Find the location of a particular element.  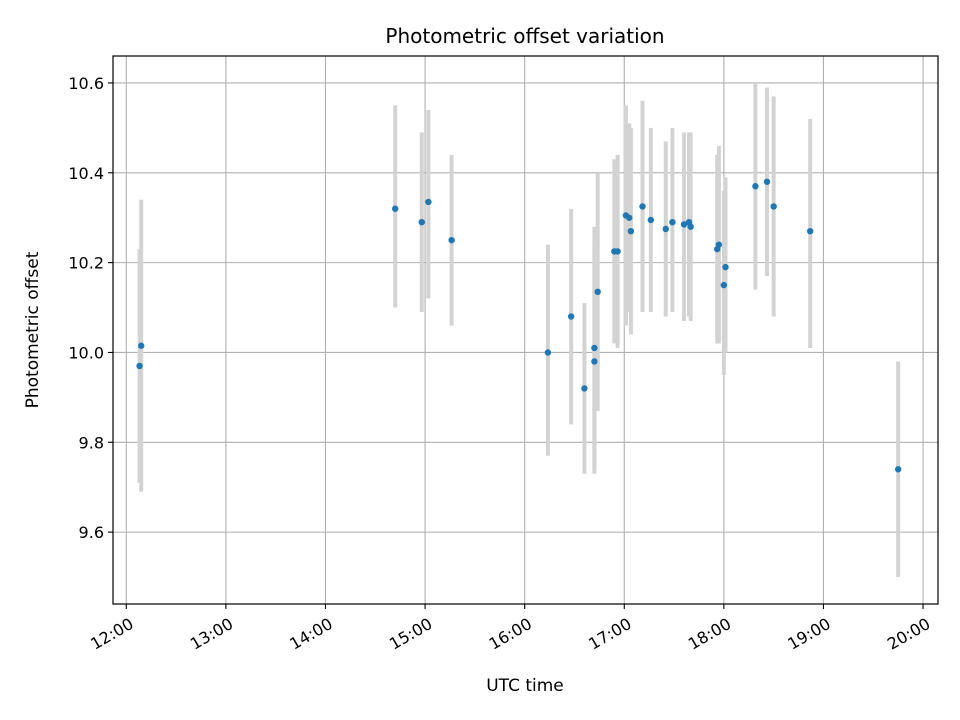

y-tick-label: 9.6 is located at coordinates (91, 532).